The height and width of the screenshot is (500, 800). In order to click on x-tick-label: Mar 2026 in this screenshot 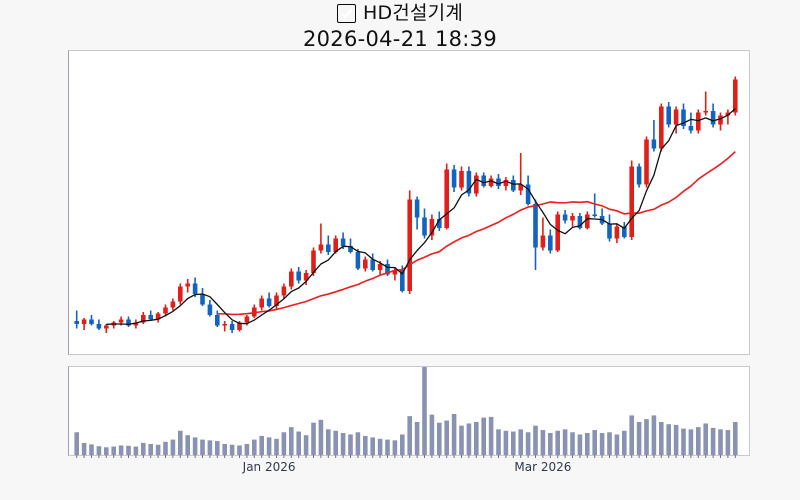, I will do `click(543, 467)`.